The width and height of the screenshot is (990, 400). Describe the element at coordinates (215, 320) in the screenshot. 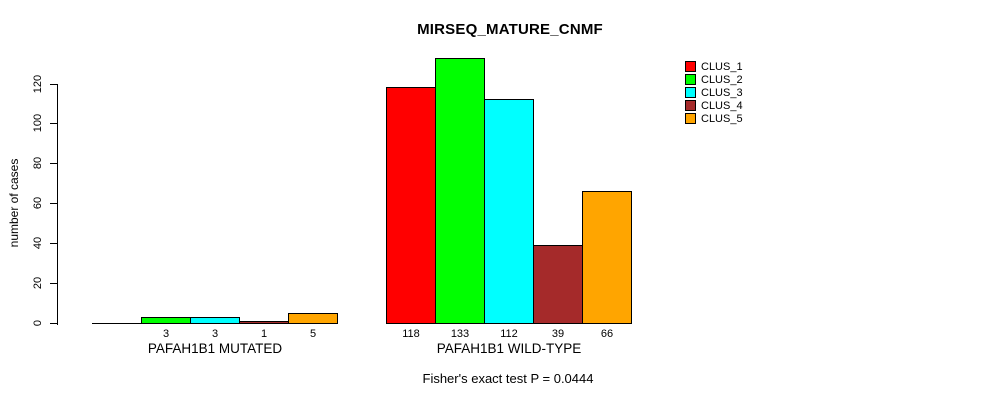

I see `bar-clus_3-group1` at that location.